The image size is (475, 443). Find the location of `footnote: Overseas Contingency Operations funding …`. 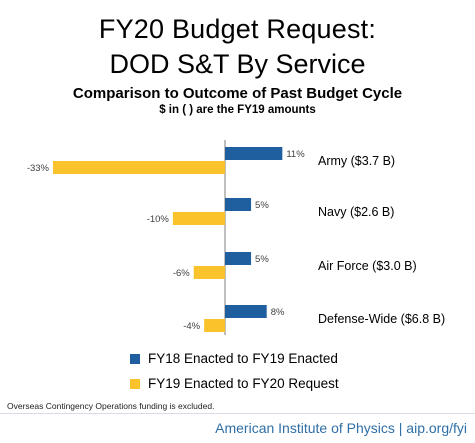

footnote: Overseas Contingency Operations funding … is located at coordinates (111, 406).